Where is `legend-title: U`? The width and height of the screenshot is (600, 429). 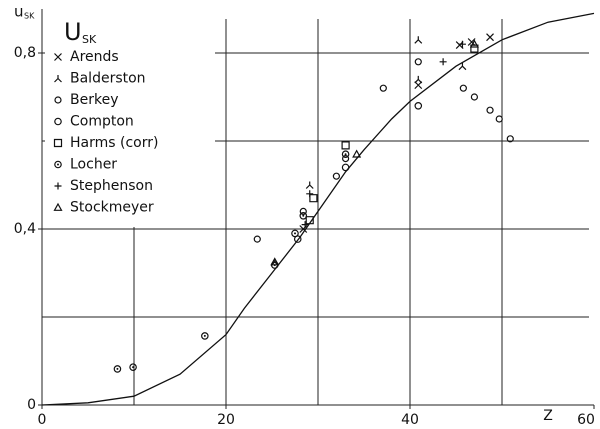
legend-title: U is located at coordinates (73, 32).